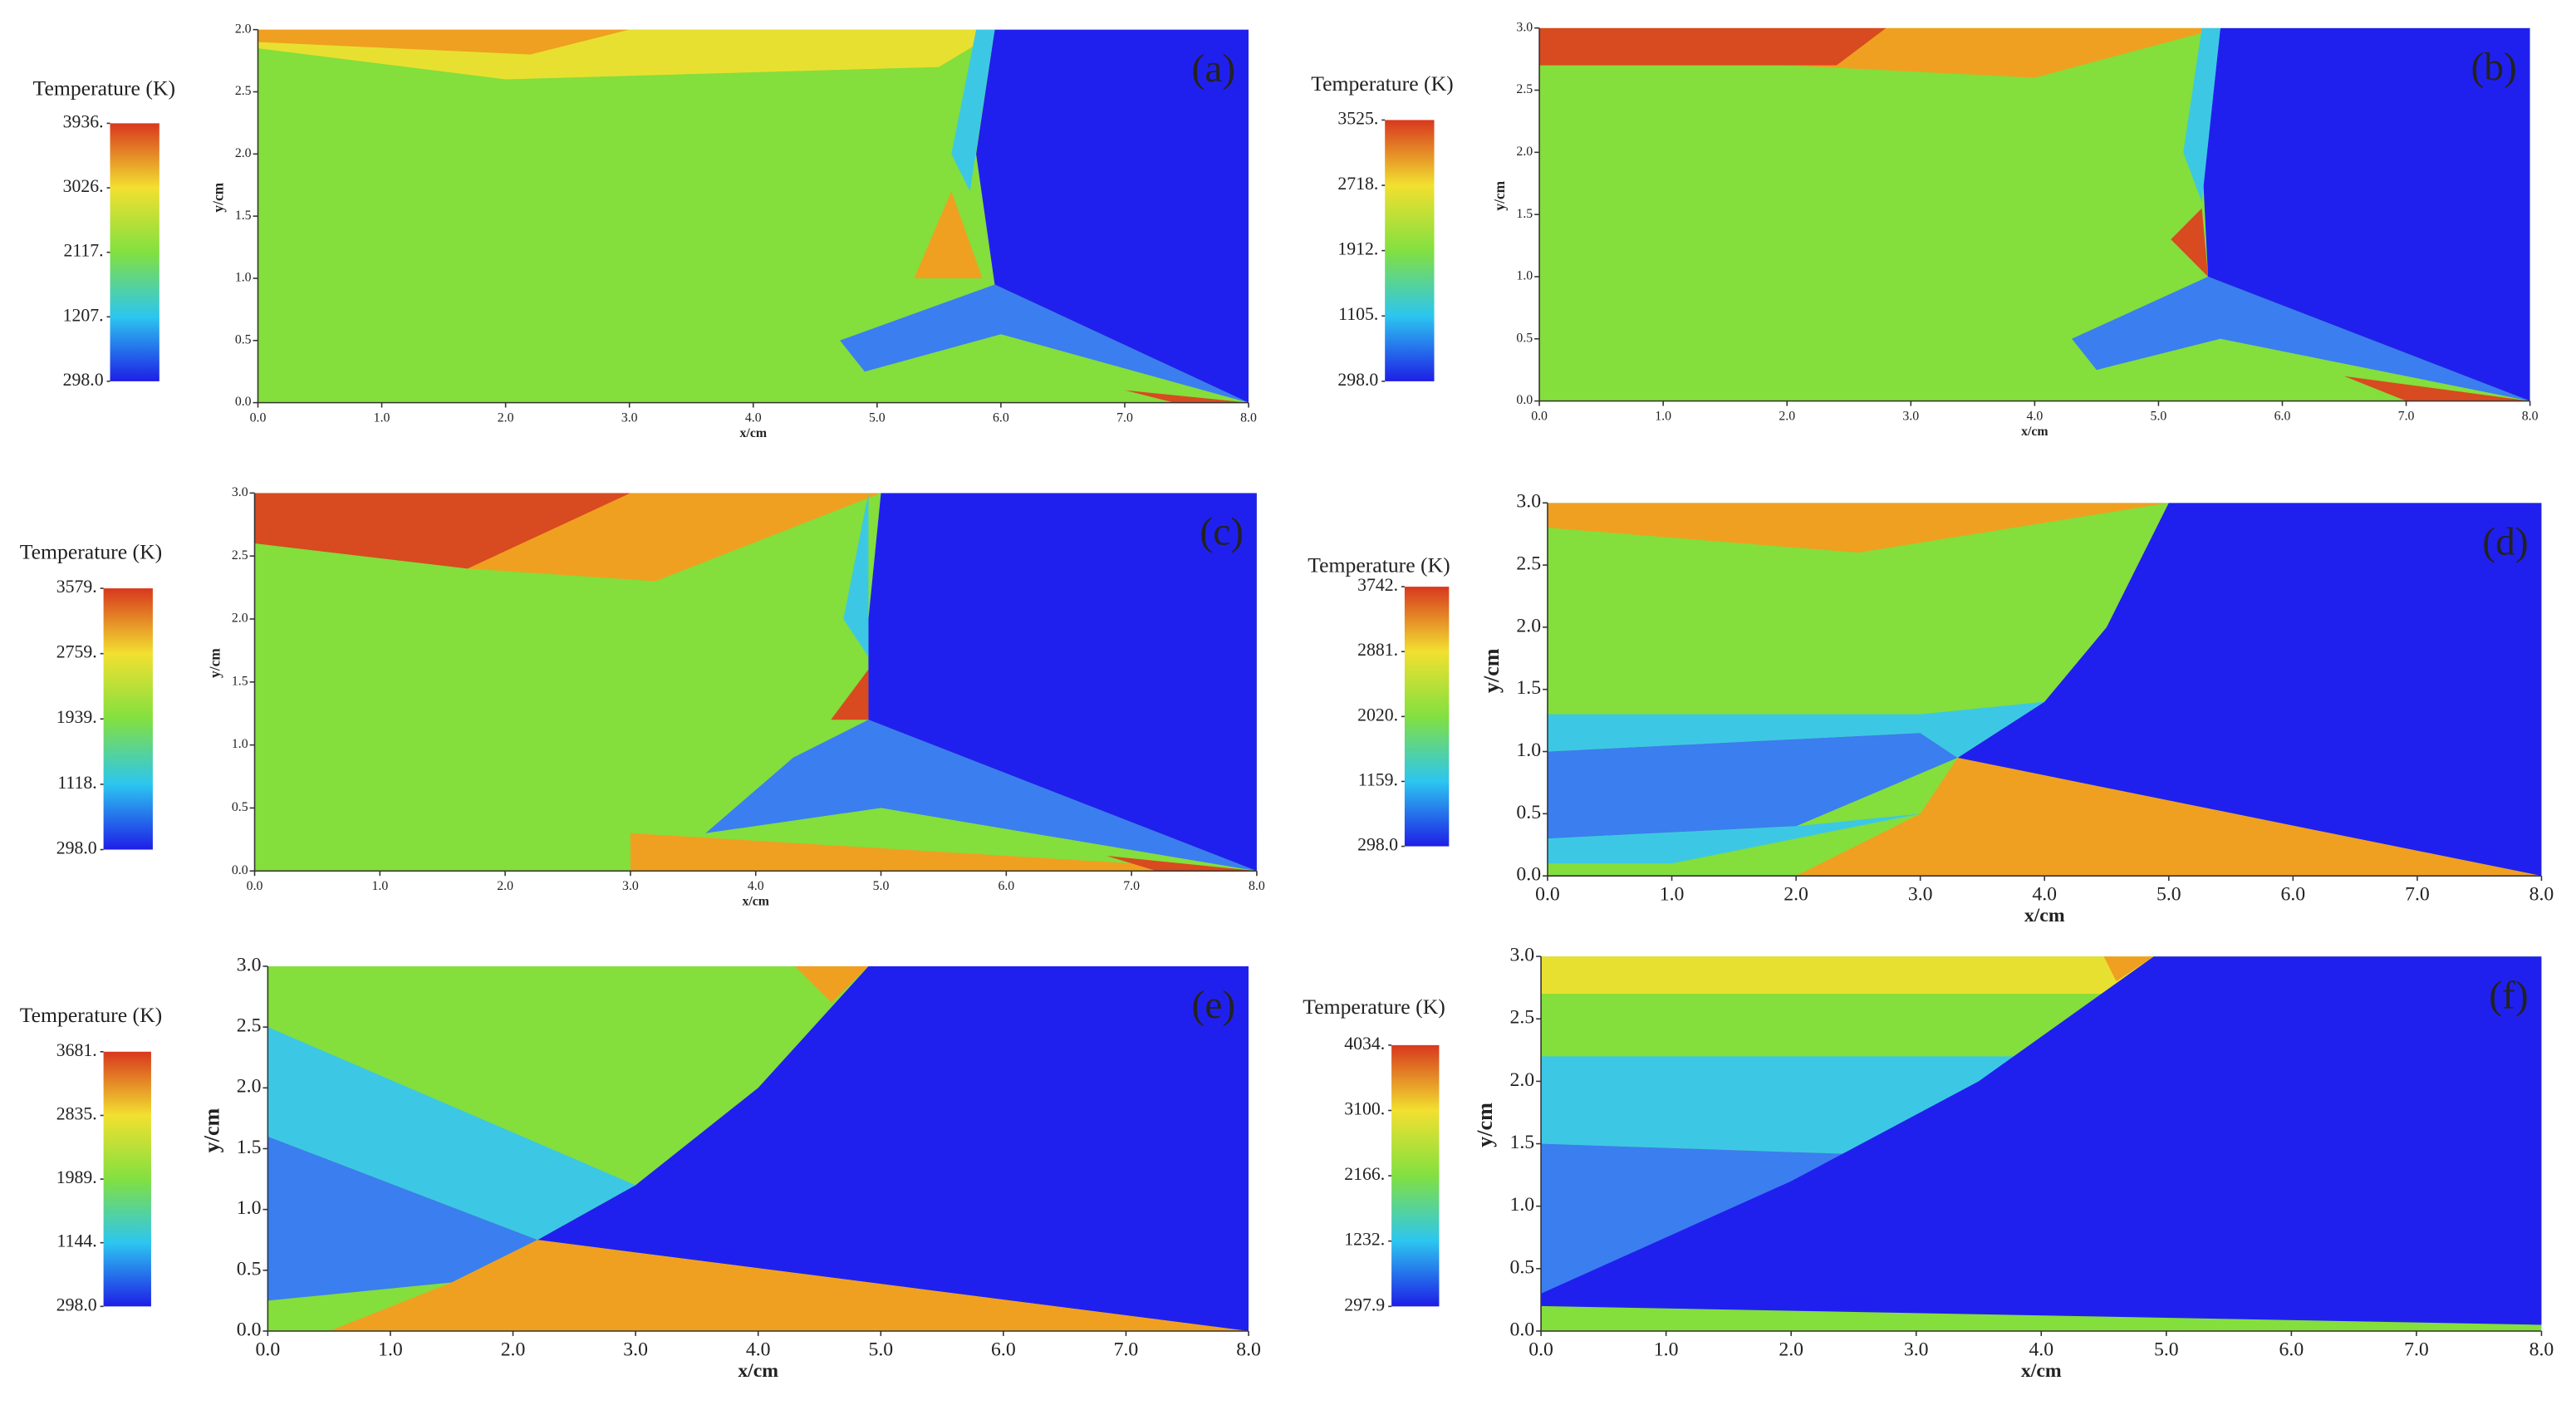  Describe the element at coordinates (1377, 715) in the screenshot. I see `colorbar-tick-label: 2020.` at that location.